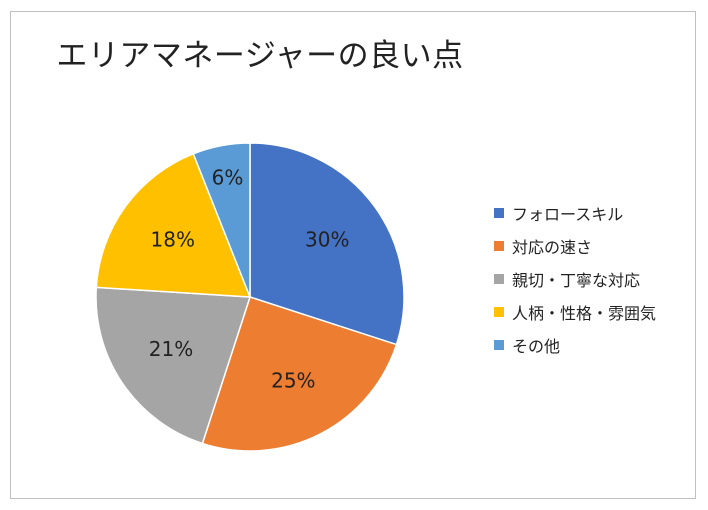 Image resolution: width=708 pixels, height=510 pixels. I want to click on legend-item: 親切・丁寧な対応, so click(575, 278).